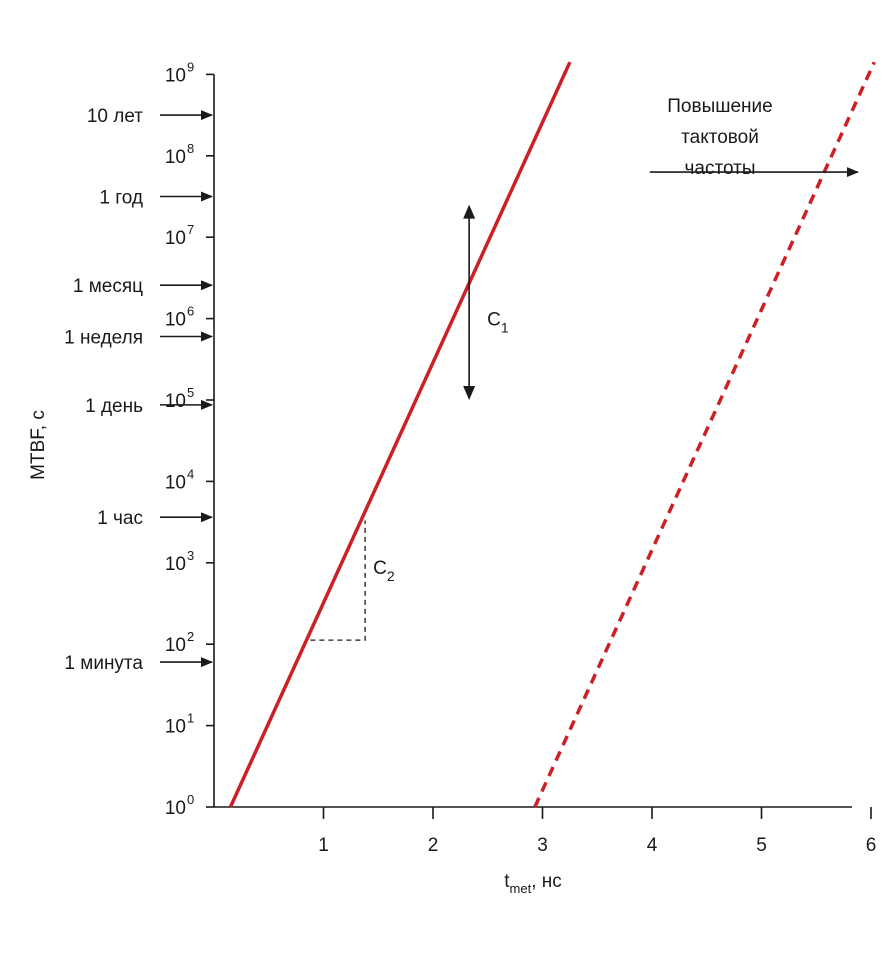 Image resolution: width=886 pixels, height=956 pixels. I want to click on y-tick-exponent: 6, so click(190, 311).